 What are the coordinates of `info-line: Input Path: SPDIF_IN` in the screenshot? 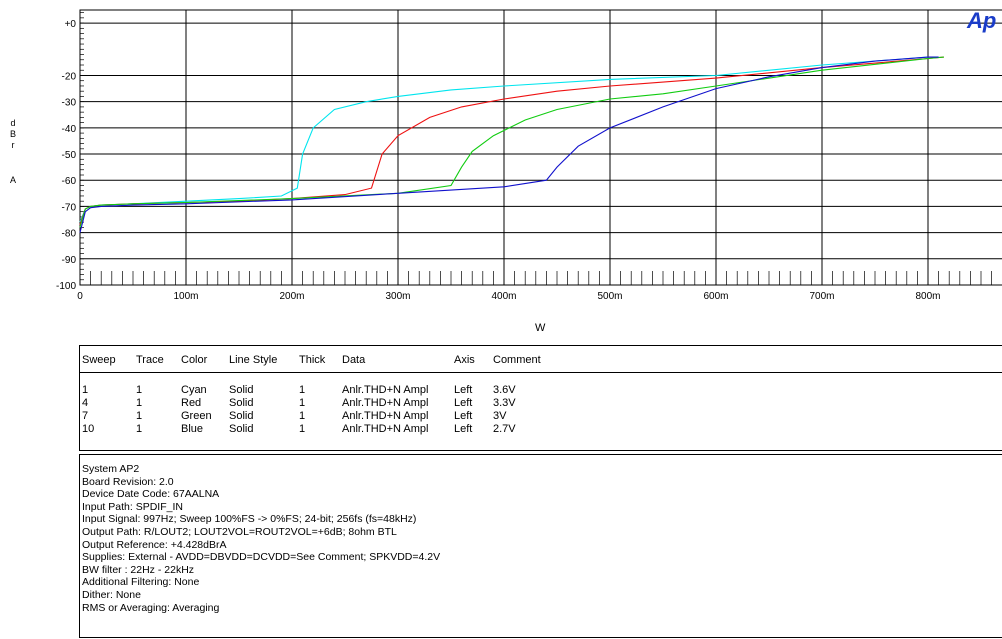 It's located at (132, 506).